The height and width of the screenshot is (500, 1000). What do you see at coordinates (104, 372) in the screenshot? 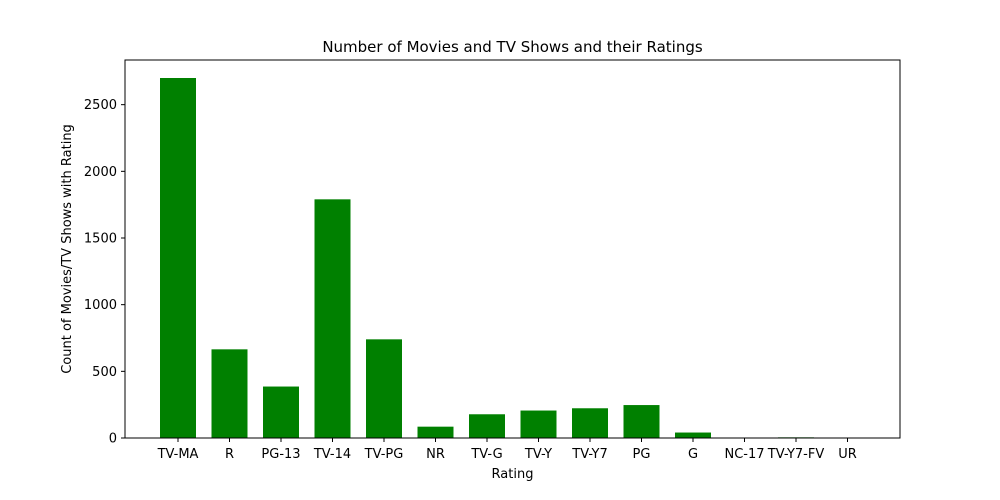
I see `y-tick-label: 500` at bounding box center [104, 372].